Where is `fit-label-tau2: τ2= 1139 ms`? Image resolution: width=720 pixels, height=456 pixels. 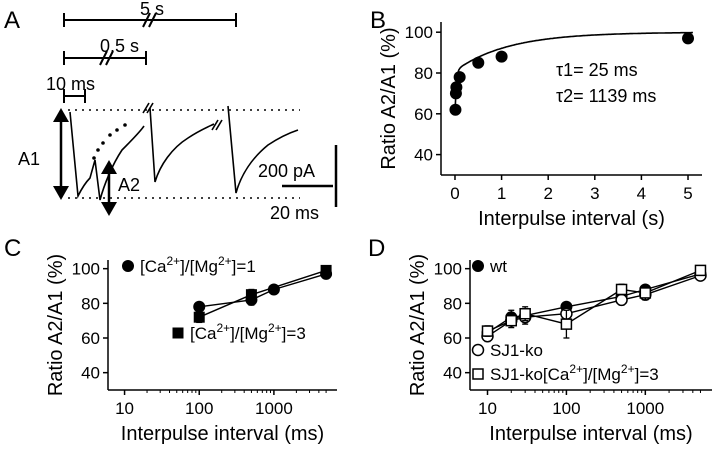 fit-label-tau2: τ2= 1139 ms is located at coordinates (606, 96).